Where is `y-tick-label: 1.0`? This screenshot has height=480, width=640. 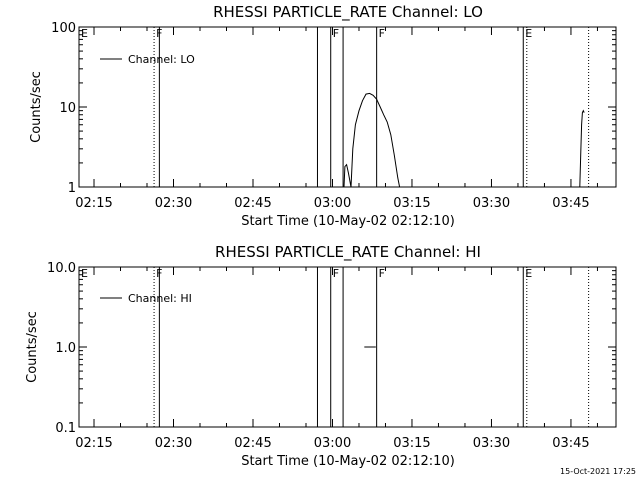
y-tick-label: 1.0 is located at coordinates (65, 348).